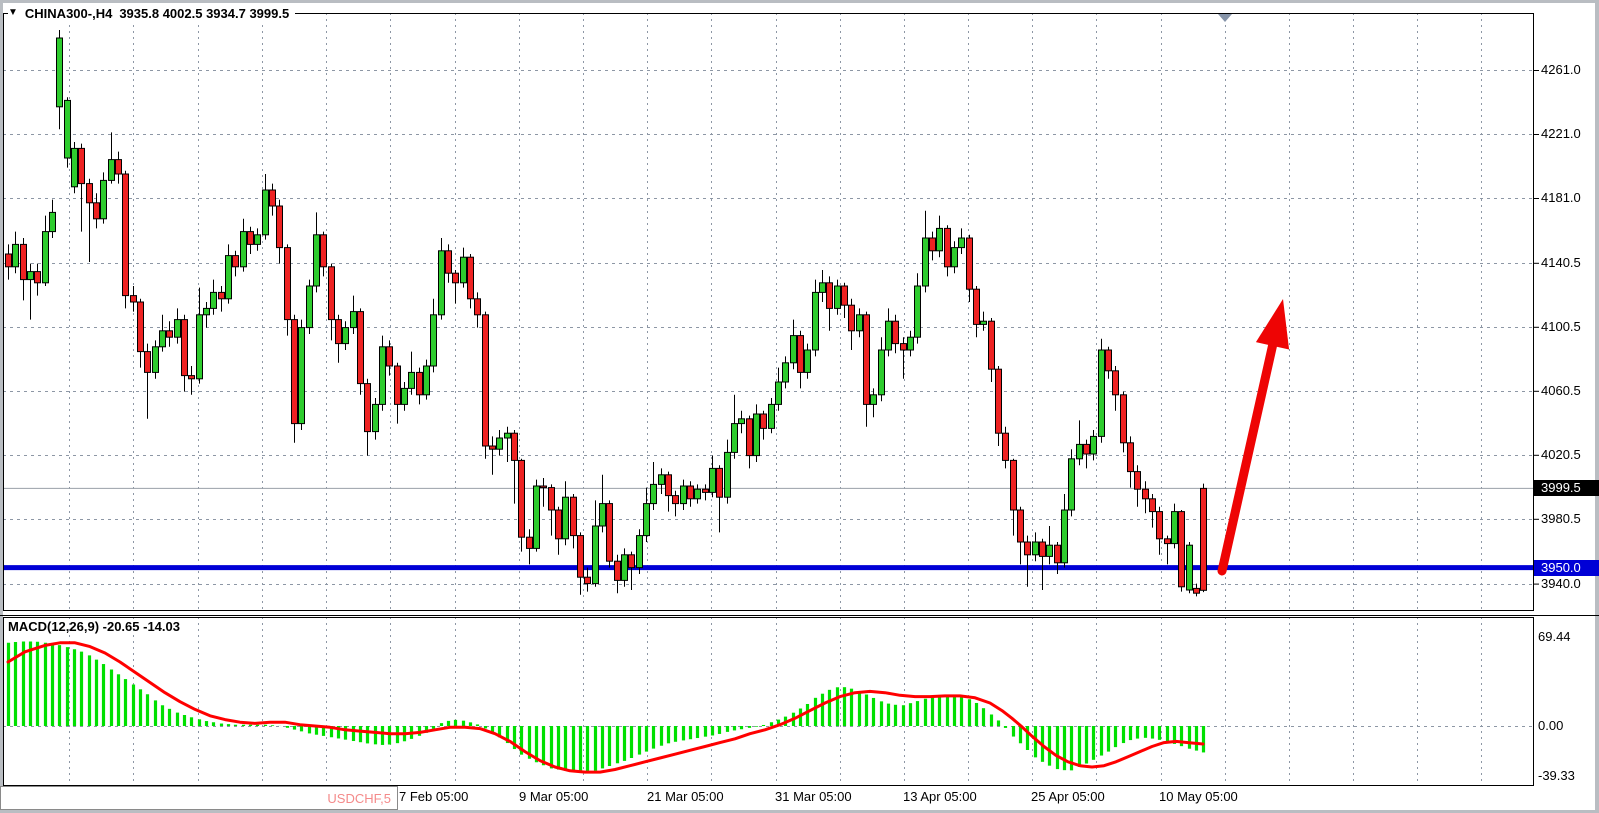 The width and height of the screenshot is (1599, 813). I want to click on time-tick-label: 7 Feb 05:00, so click(434, 796).